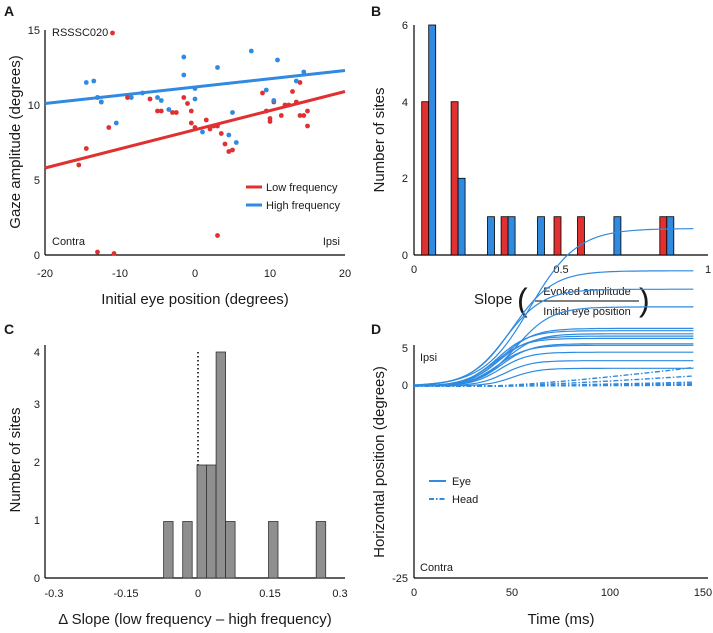 The width and height of the screenshot is (713, 633). I want to click on panel-c-bars, so click(245, 465).